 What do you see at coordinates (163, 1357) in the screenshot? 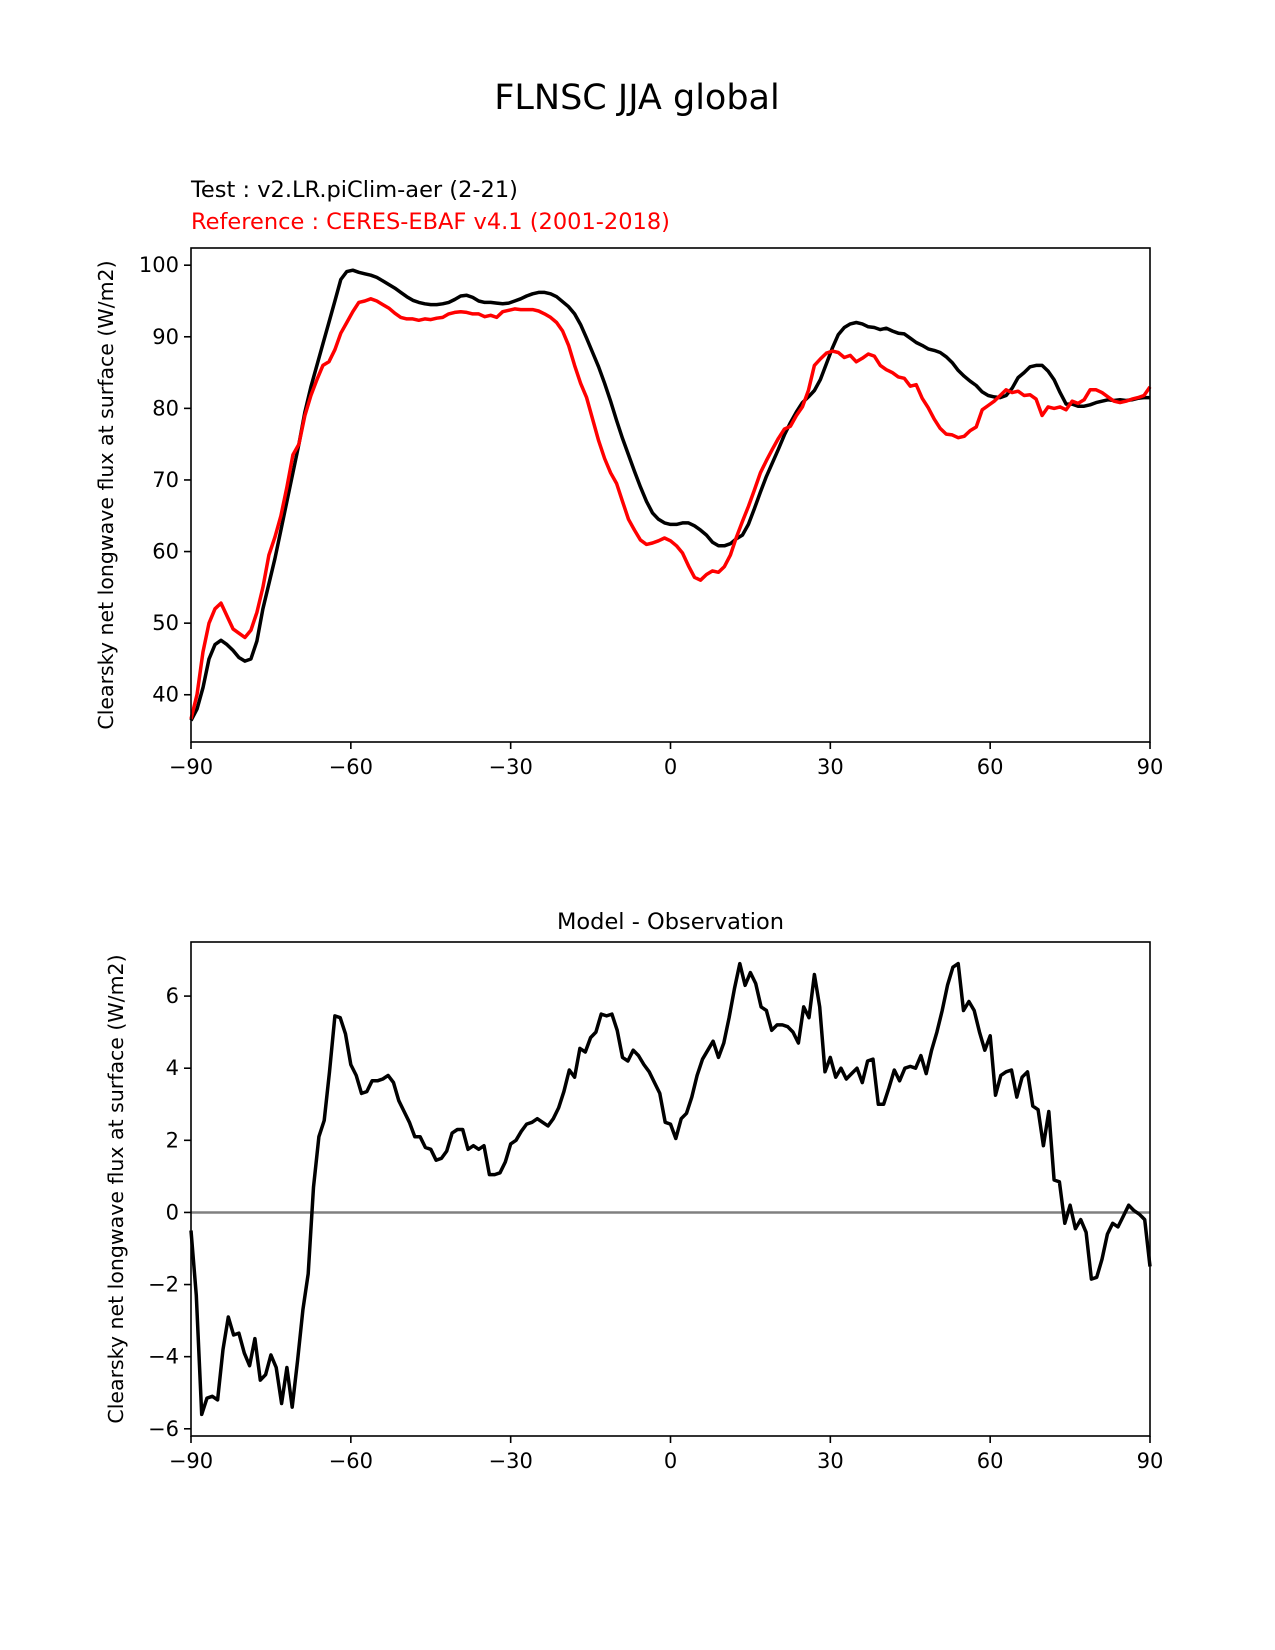
I see `y-tick-label: −4` at bounding box center [163, 1357].